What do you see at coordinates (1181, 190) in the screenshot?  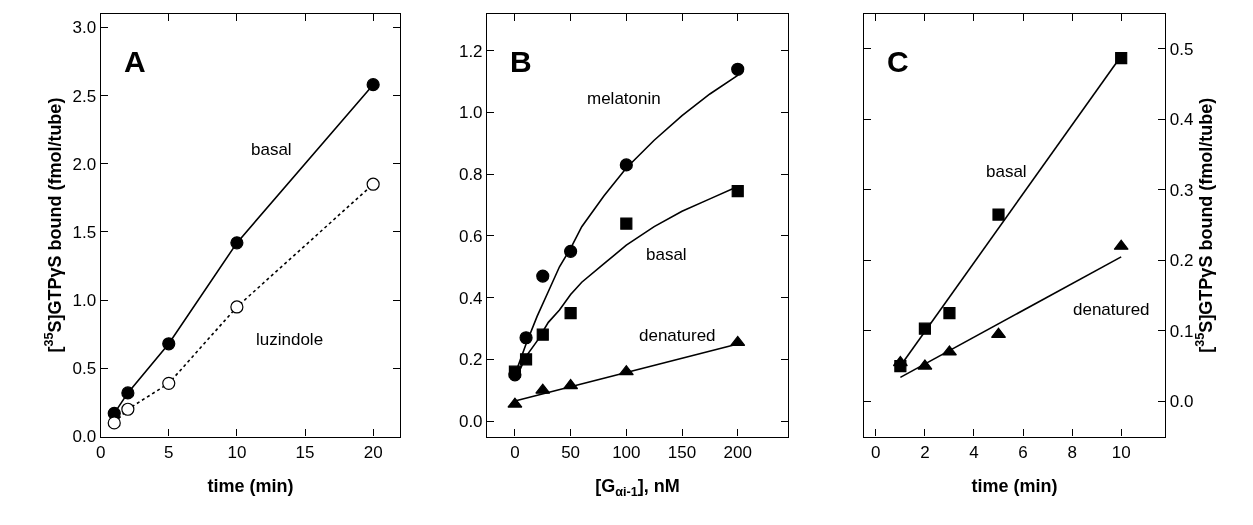 I see `y2-tick-label: 0.3` at bounding box center [1181, 190].